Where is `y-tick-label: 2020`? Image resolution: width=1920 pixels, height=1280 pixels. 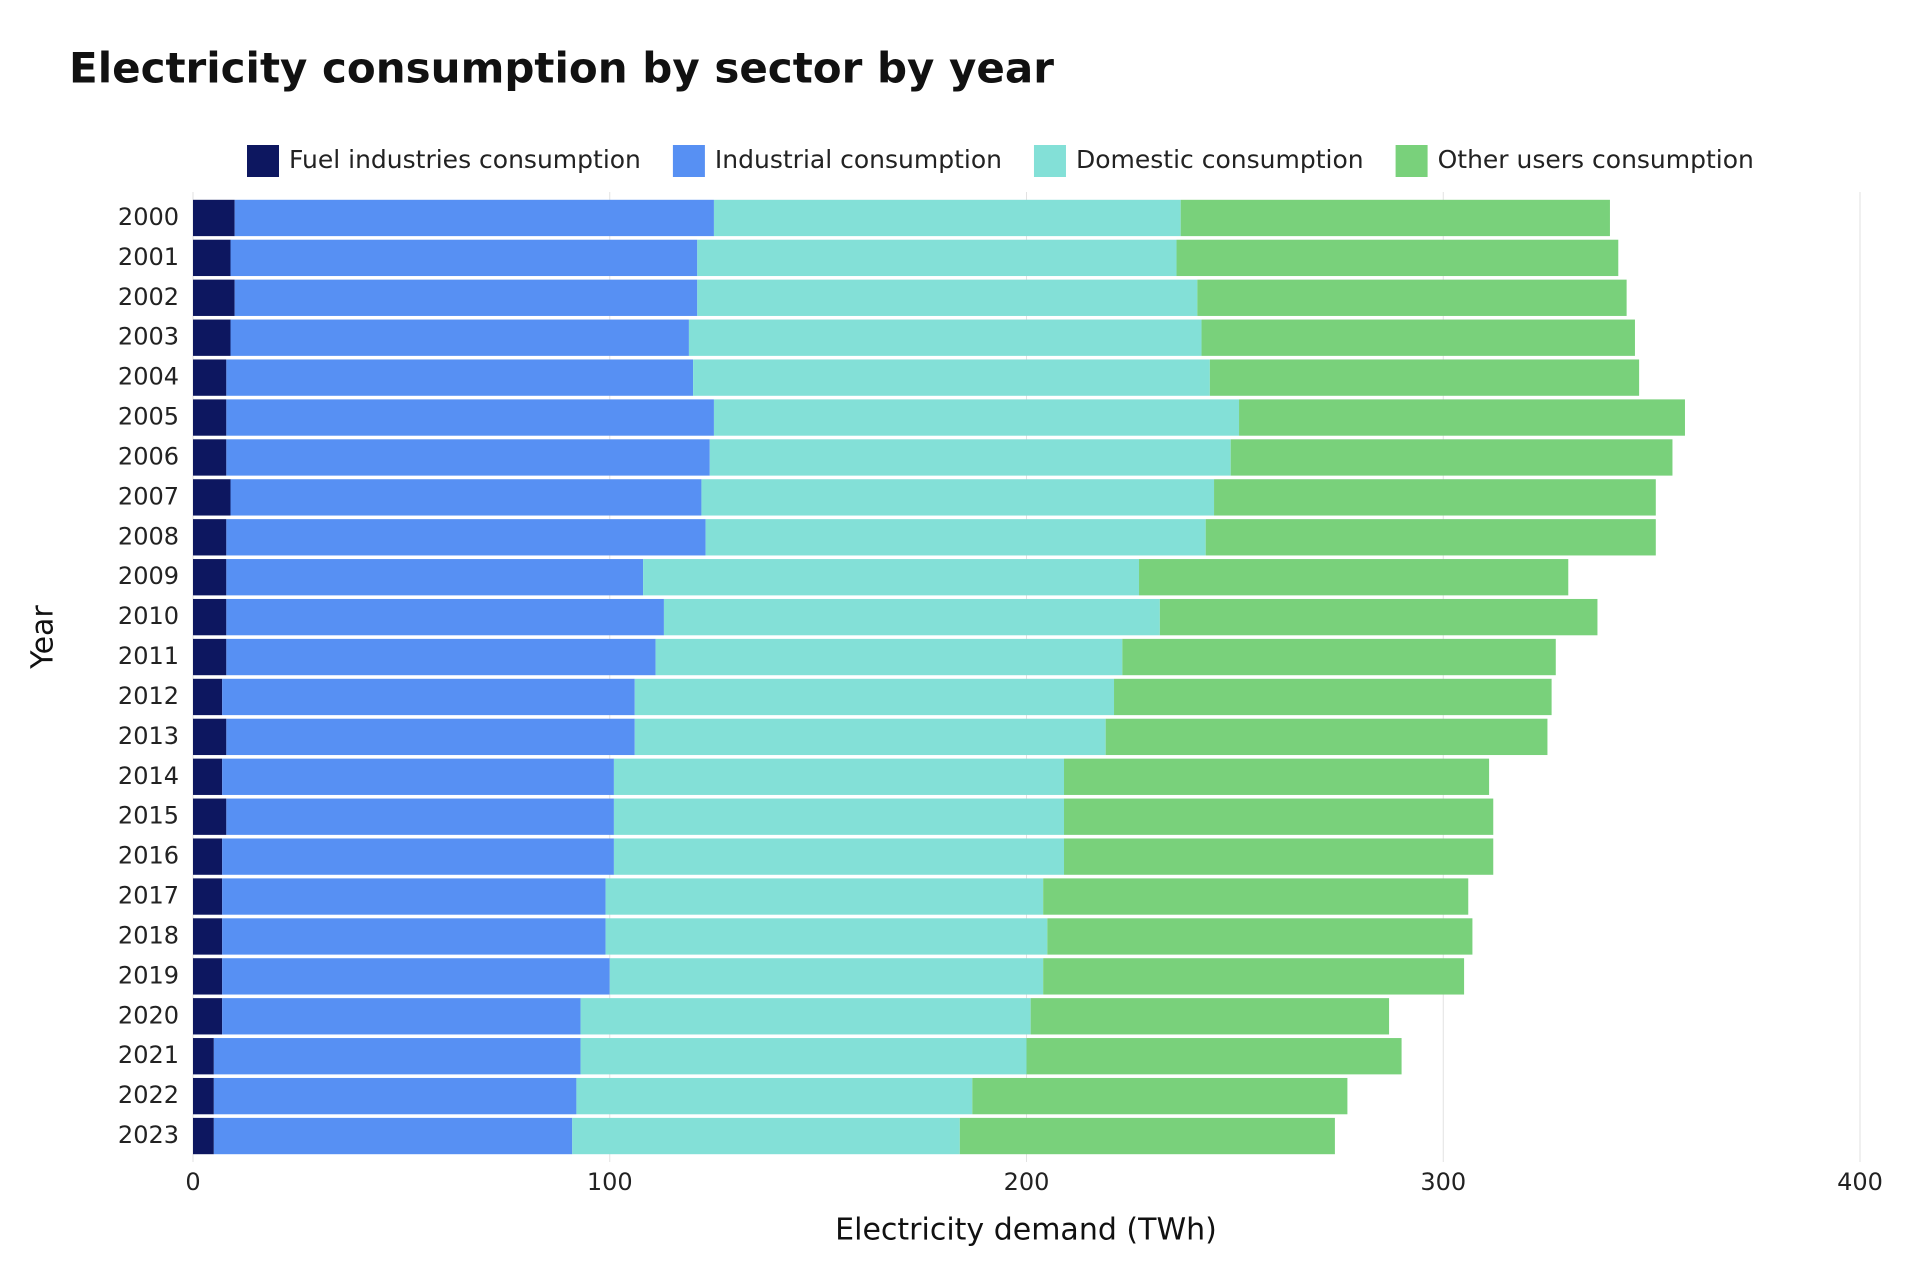 y-tick-label: 2020 is located at coordinates (148, 1015).